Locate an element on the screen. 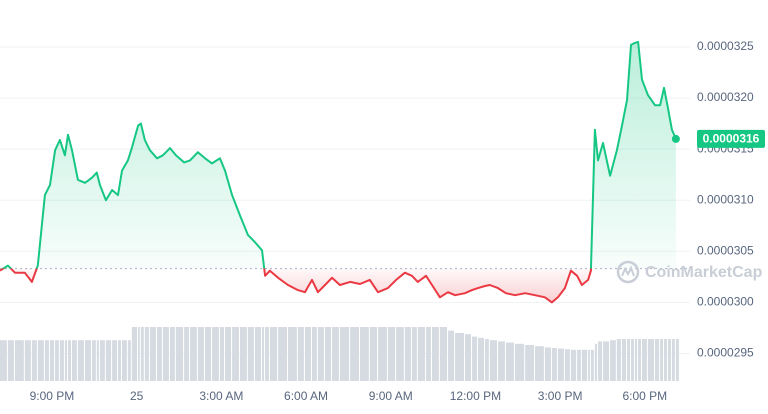 The image size is (768, 414). x-tick-label: 9:00 AM is located at coordinates (391, 396).